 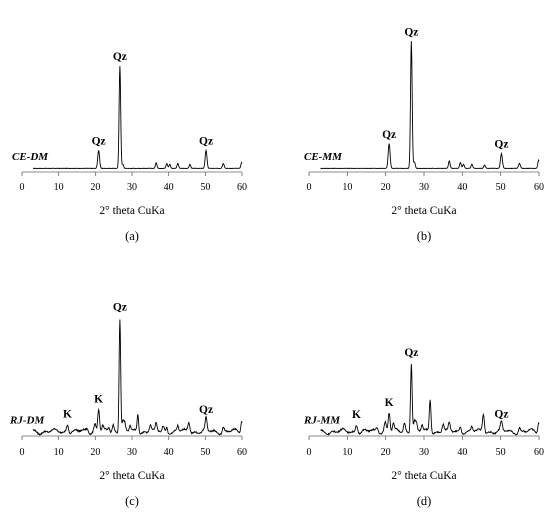 I want to click on sample-label: CE-MM, so click(x=323, y=157).